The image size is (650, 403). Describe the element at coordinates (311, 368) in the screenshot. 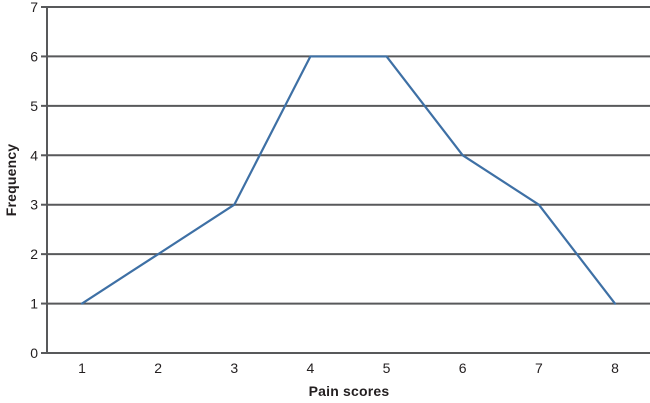

I see `x-tick-label: 4` at that location.